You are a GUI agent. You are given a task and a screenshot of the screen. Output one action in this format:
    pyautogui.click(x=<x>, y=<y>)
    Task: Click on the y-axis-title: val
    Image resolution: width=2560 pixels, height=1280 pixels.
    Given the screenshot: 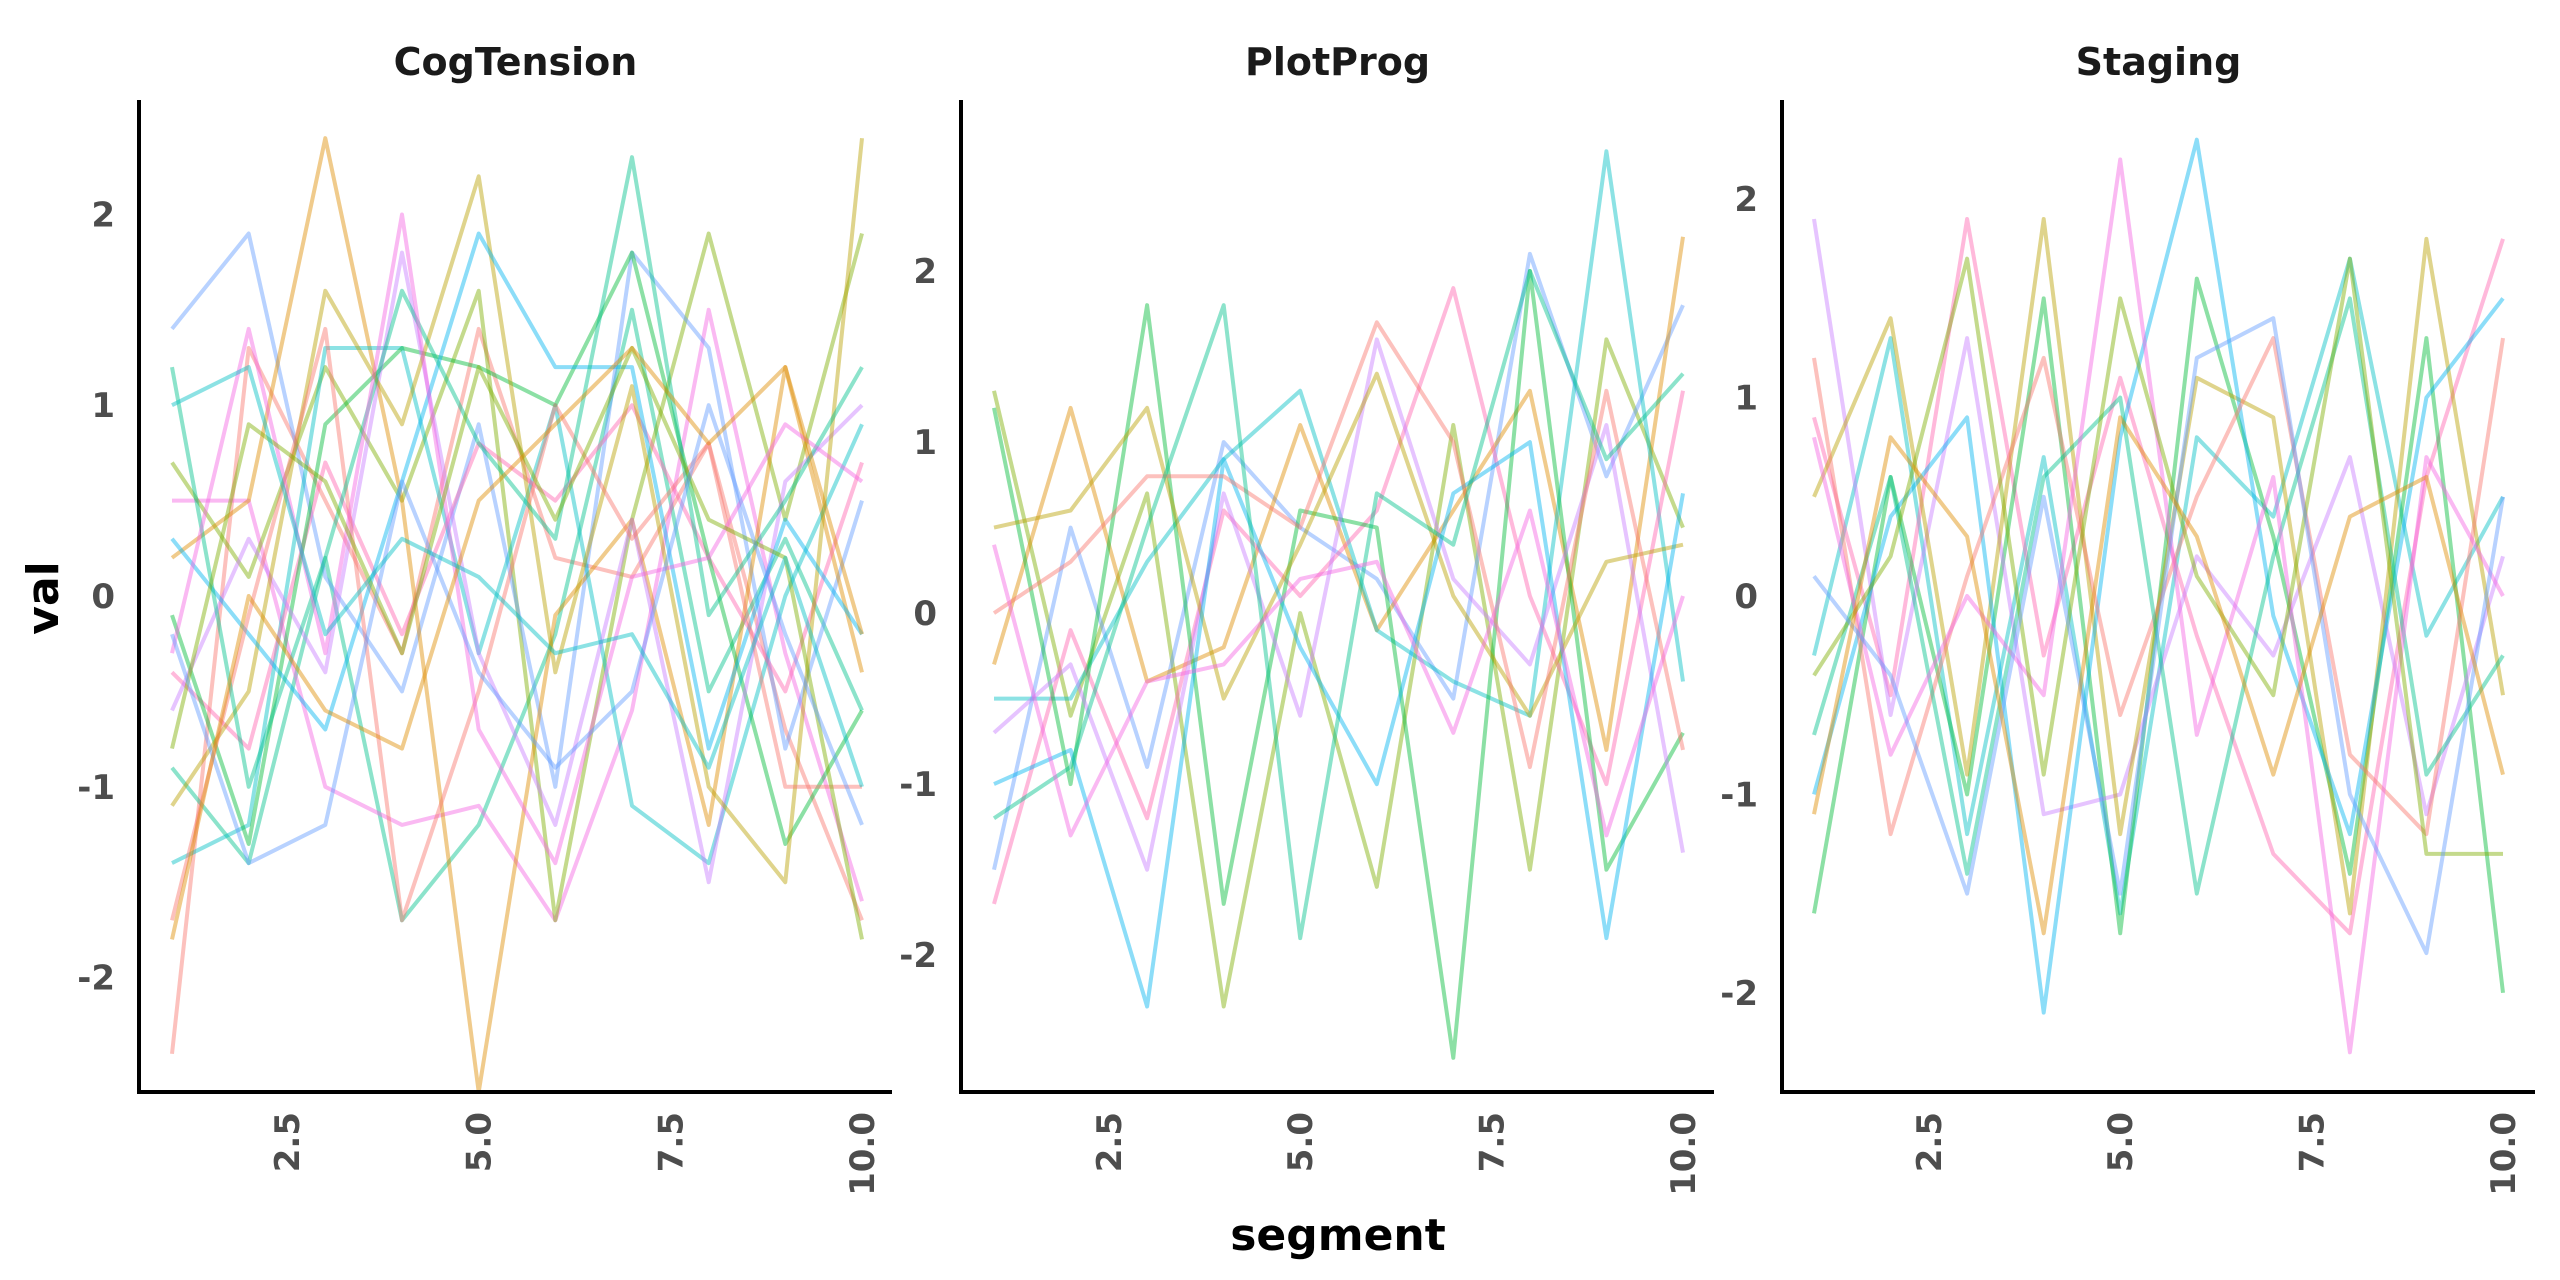 What is the action you would take?
    pyautogui.click(x=43, y=597)
    